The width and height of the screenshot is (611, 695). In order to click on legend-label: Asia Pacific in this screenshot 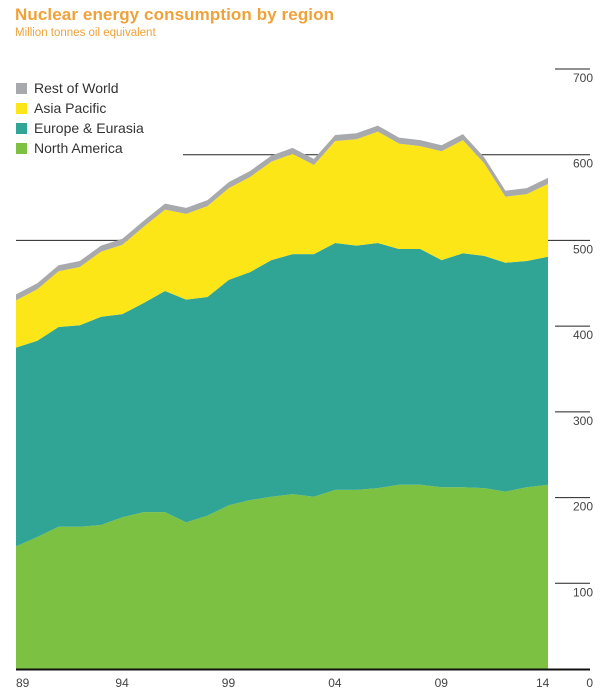, I will do `click(70, 108)`.